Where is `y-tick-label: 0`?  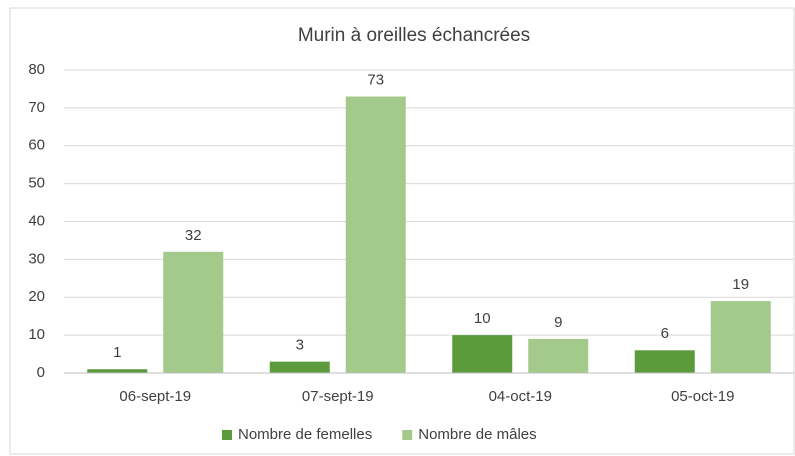
y-tick-label: 0 is located at coordinates (41, 372).